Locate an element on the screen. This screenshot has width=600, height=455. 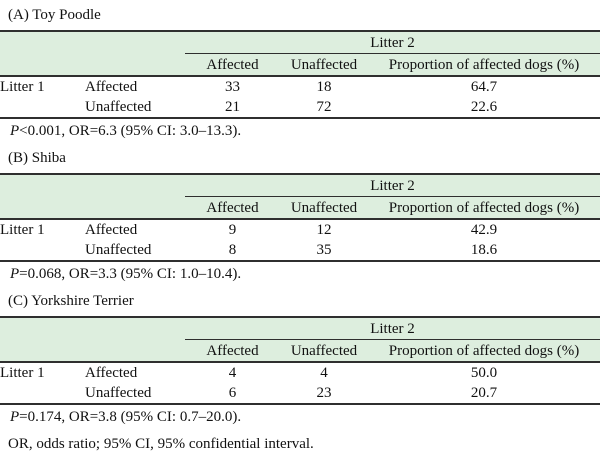
cell-value: 42.9 is located at coordinates (484, 230).